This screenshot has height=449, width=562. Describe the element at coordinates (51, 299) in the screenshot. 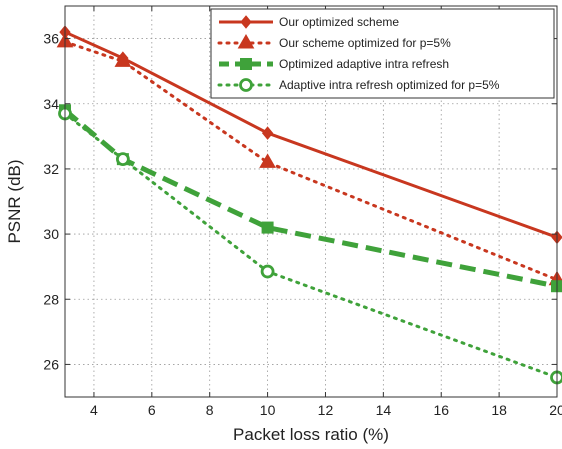

I see `y-tick-label: 28` at that location.